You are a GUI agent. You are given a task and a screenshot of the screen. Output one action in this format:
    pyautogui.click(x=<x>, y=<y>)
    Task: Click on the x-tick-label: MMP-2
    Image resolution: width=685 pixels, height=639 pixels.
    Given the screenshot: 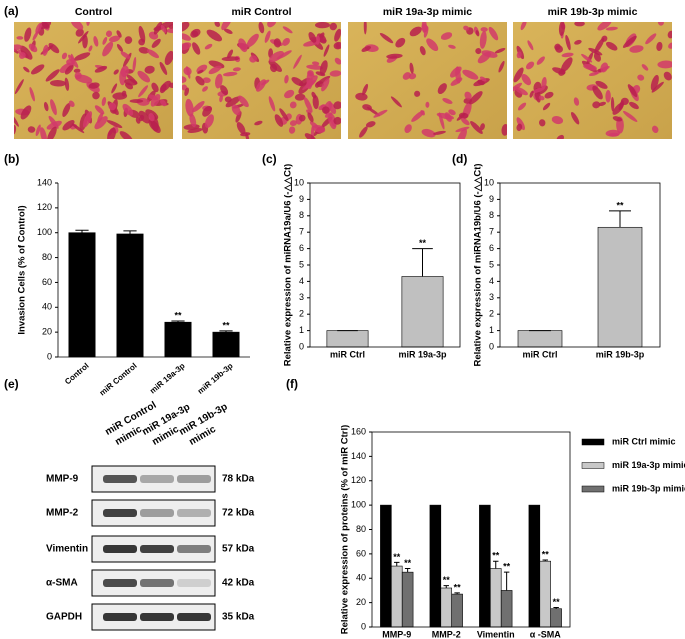 What is the action you would take?
    pyautogui.click(x=446, y=634)
    